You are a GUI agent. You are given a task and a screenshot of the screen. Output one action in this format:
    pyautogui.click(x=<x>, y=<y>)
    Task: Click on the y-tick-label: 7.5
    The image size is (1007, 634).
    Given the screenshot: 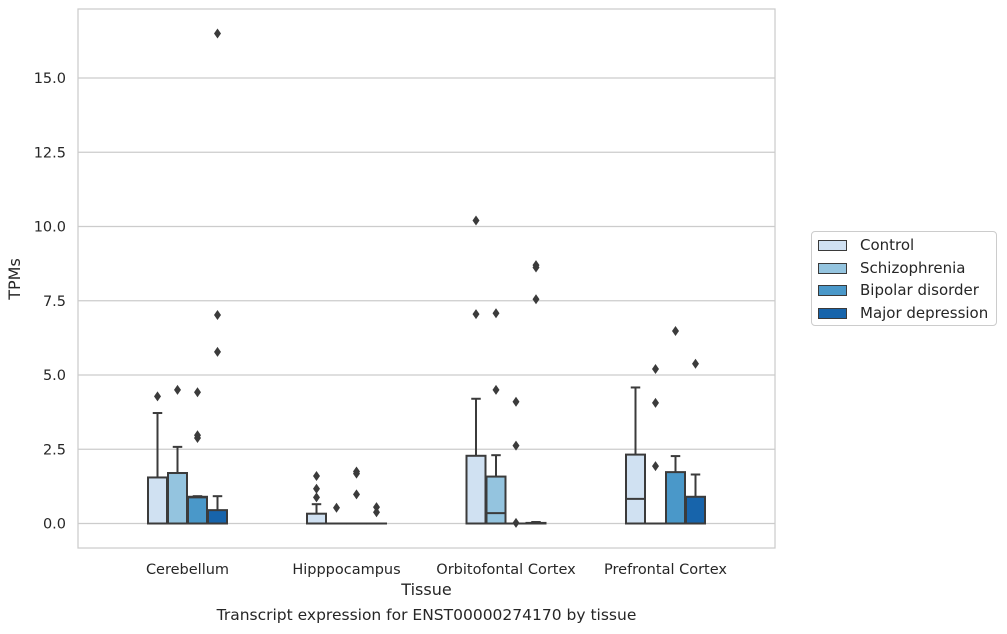 What is the action you would take?
    pyautogui.click(x=54, y=302)
    